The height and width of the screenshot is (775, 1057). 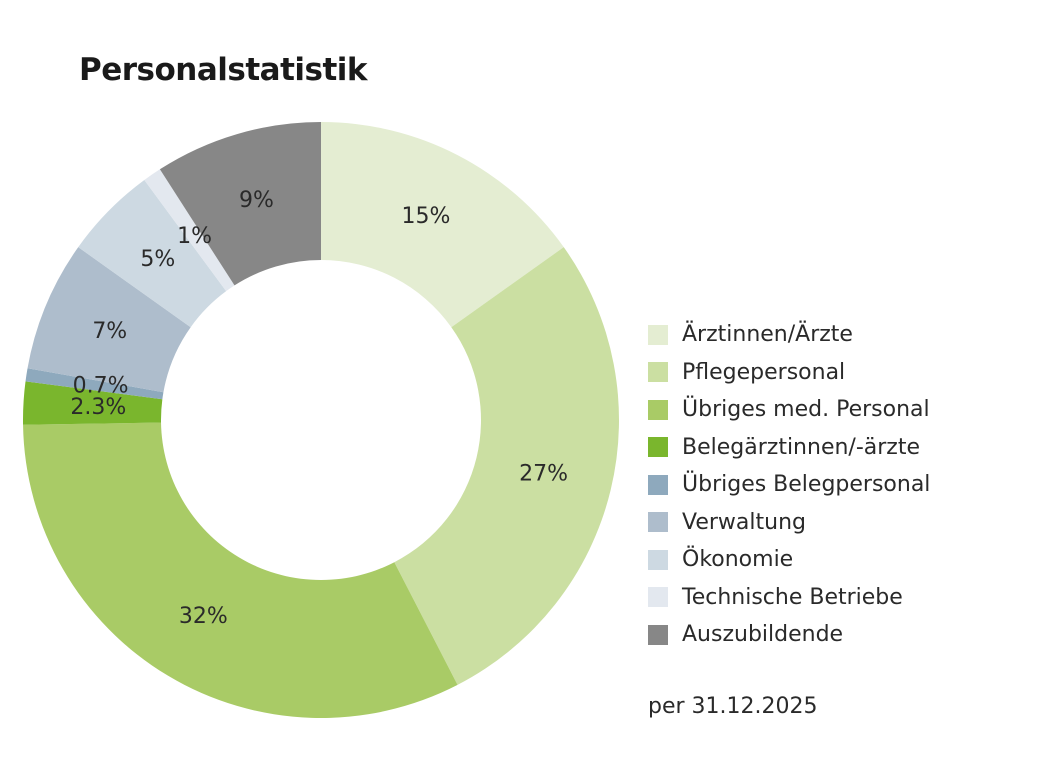 I want to click on legend-label: Auszubildende, so click(x=763, y=635).